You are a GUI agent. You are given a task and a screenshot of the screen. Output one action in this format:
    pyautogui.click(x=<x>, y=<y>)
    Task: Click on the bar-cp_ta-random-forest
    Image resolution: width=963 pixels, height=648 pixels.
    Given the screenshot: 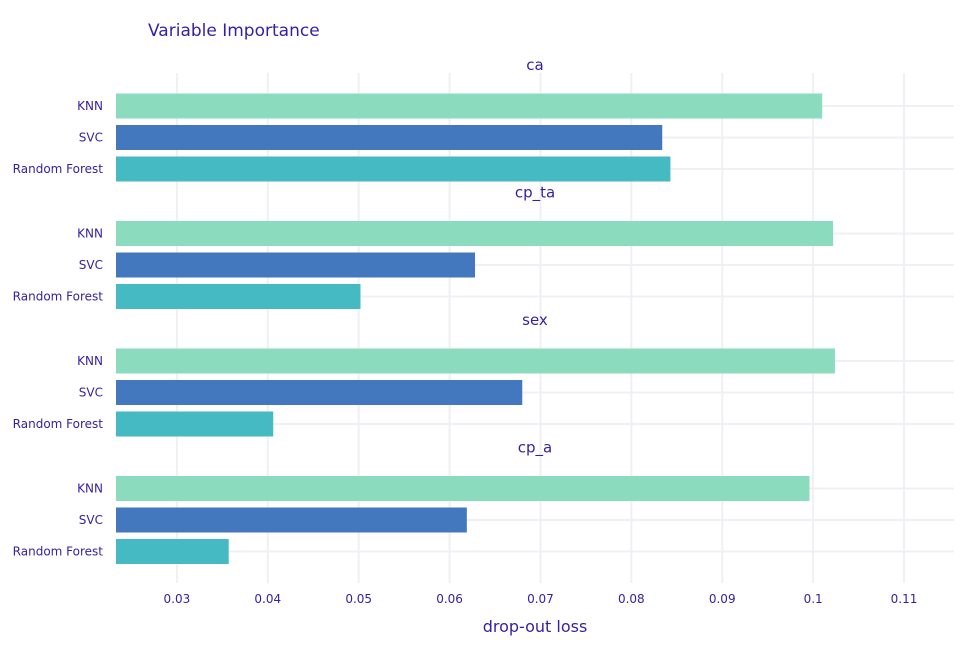 What is the action you would take?
    pyautogui.click(x=238, y=296)
    